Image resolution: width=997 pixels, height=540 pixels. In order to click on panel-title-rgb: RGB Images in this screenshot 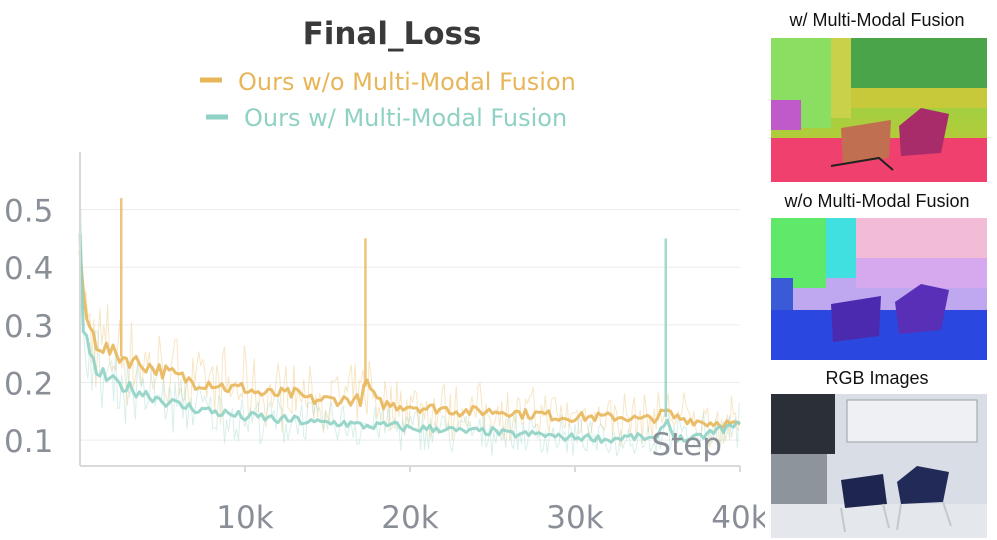, I will do `click(877, 378)`.